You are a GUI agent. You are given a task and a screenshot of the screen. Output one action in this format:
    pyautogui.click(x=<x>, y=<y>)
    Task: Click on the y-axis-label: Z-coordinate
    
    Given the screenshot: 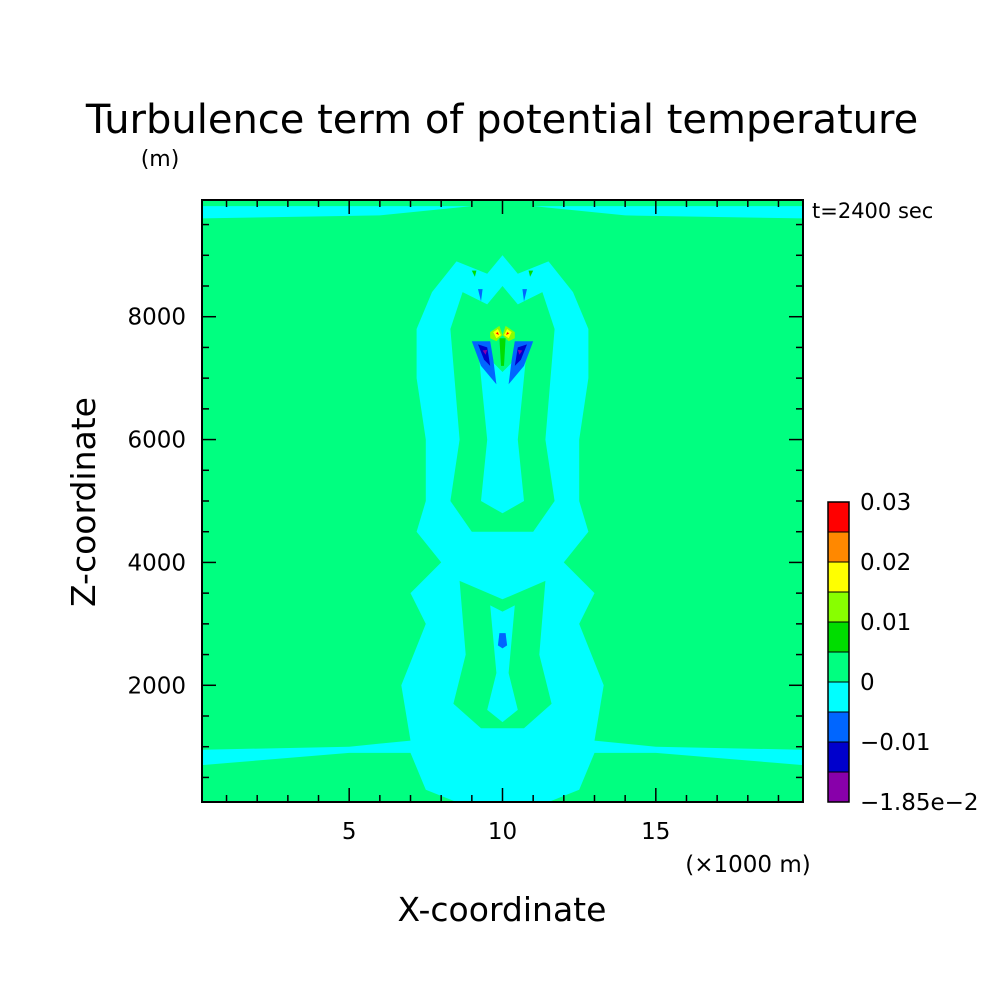 What is the action you would take?
    pyautogui.click(x=83, y=502)
    